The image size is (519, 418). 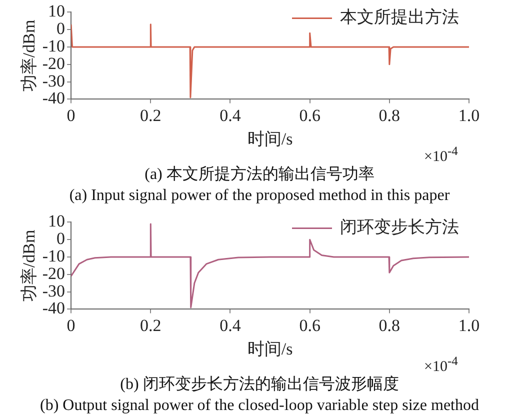 I want to click on text: (a) 本文所提方法的输出信号功率, so click(x=260, y=174).